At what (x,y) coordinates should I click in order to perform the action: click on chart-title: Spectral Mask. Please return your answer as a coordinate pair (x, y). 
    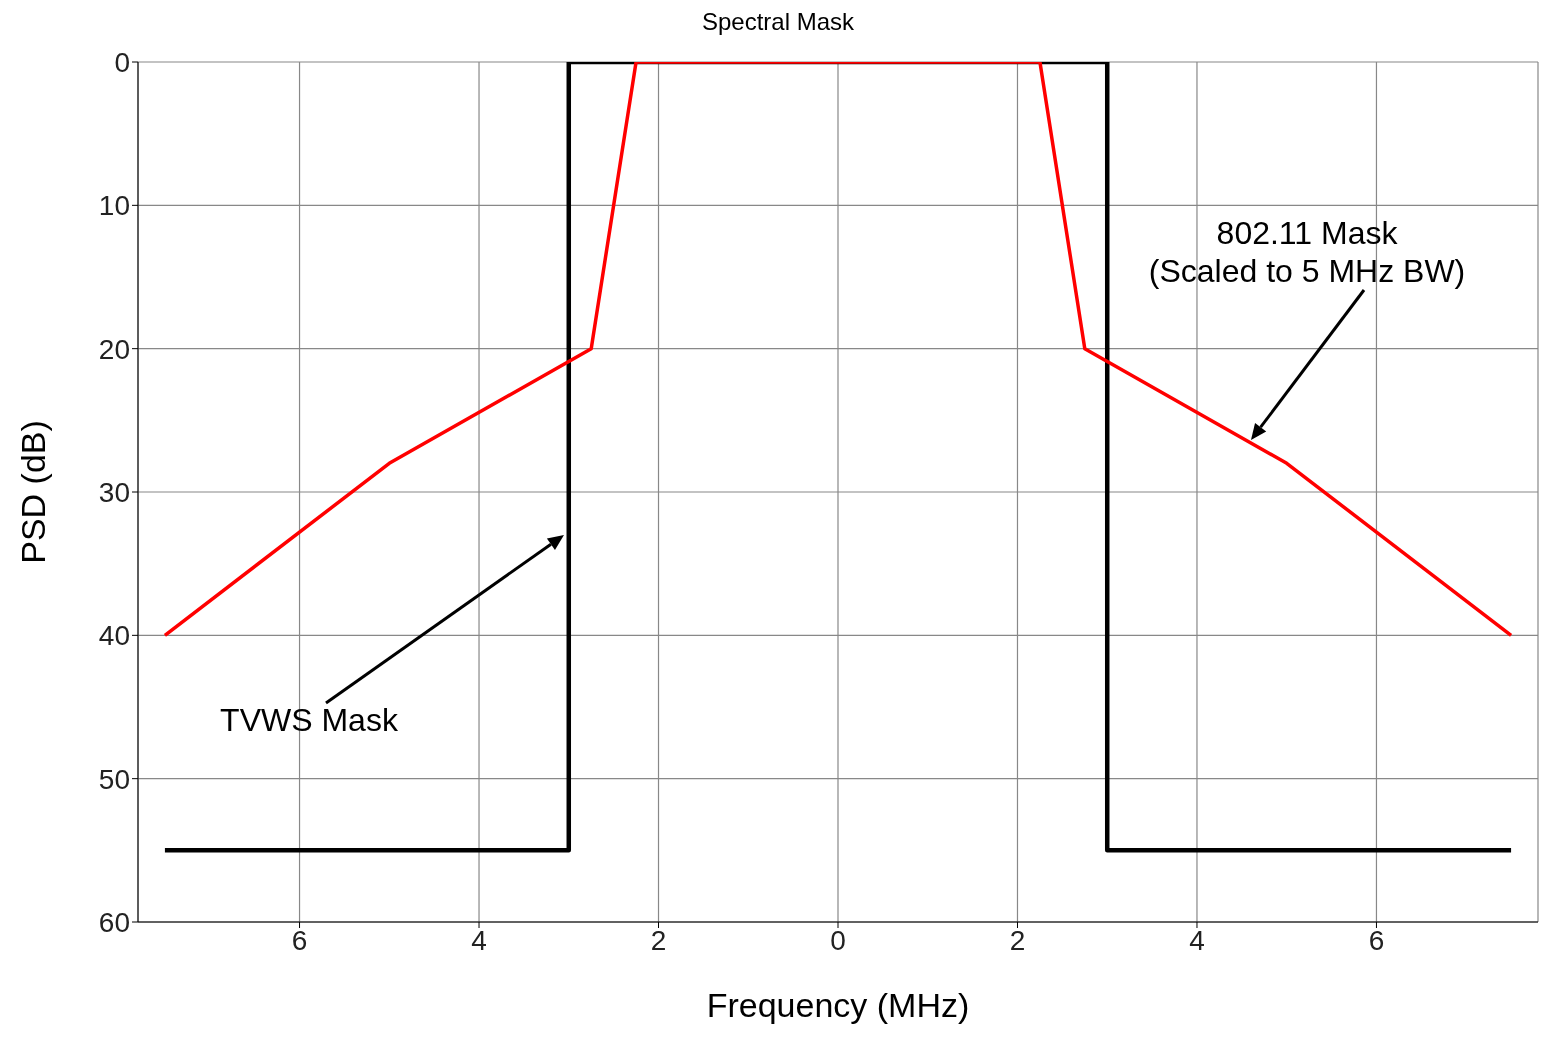
    Looking at the image, I should click on (778, 22).